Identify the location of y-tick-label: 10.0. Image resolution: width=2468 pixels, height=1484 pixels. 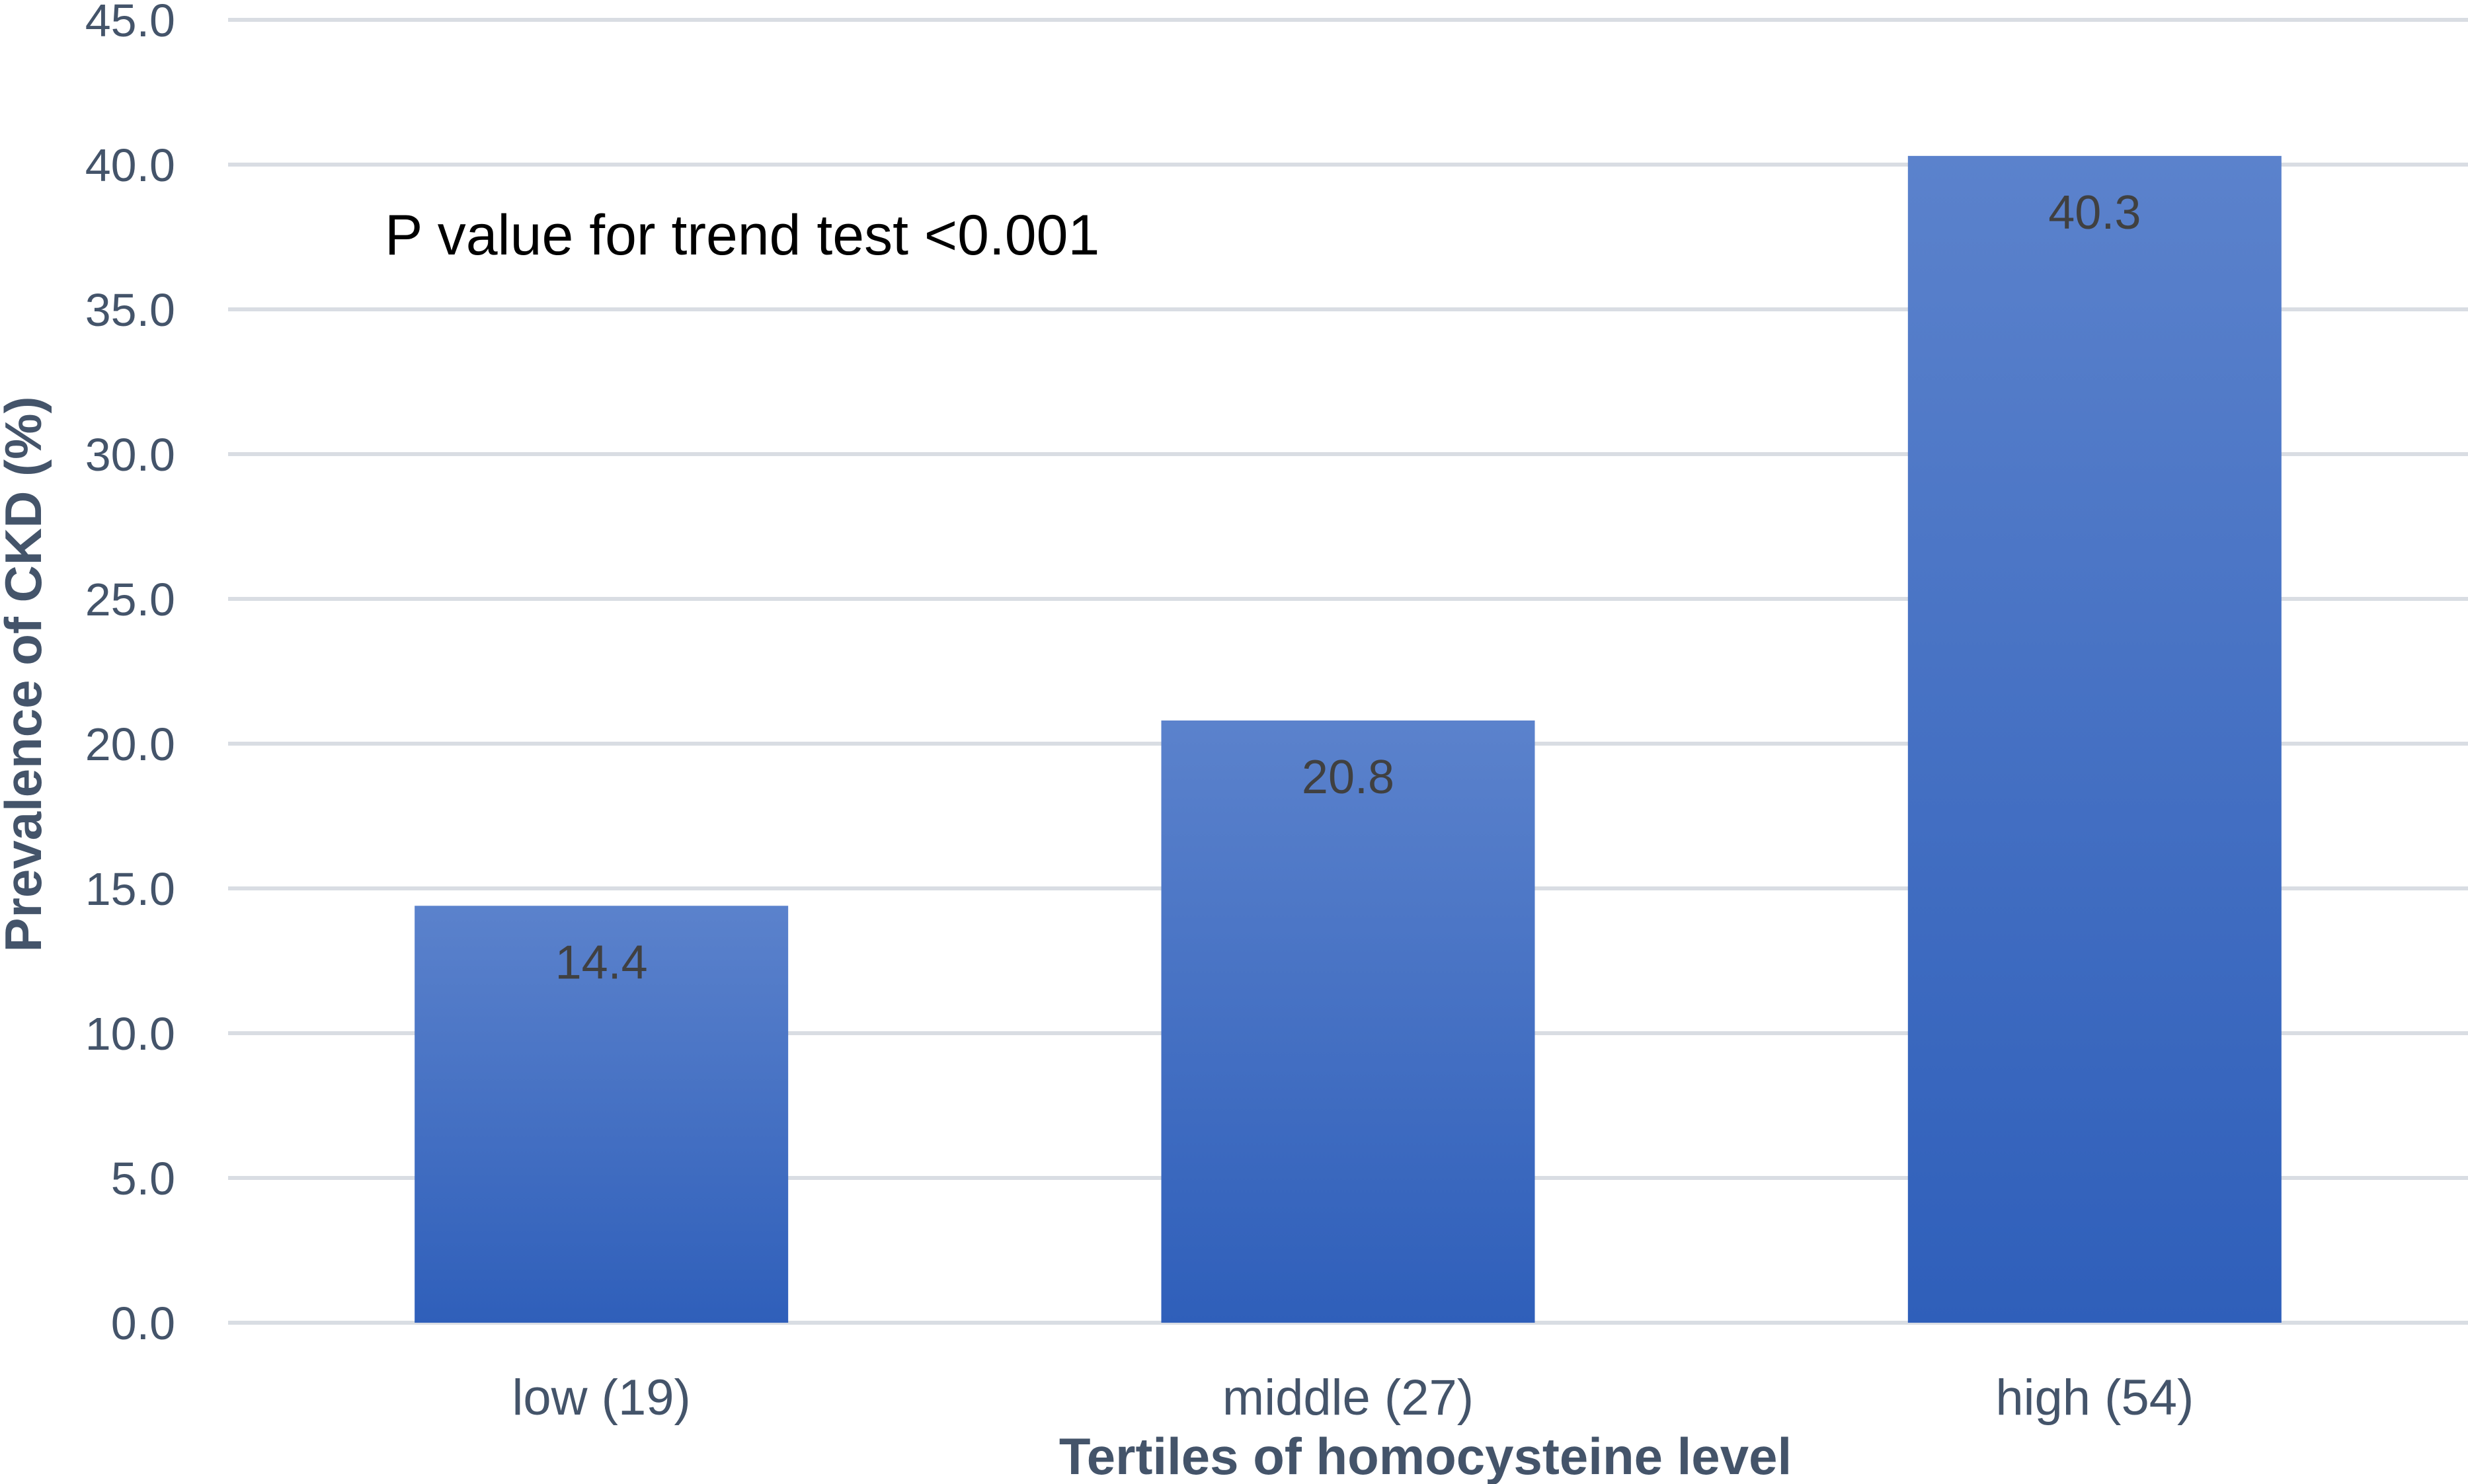
(130, 1034).